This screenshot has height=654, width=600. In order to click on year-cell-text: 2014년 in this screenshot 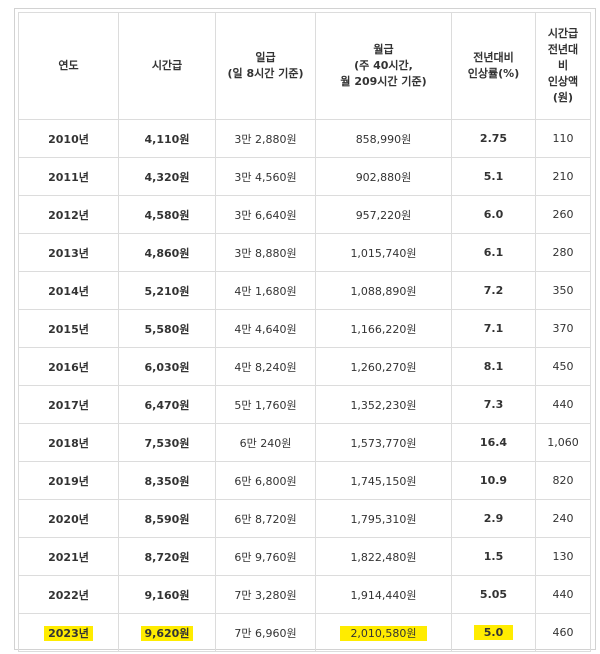, I will do `click(68, 291)`.